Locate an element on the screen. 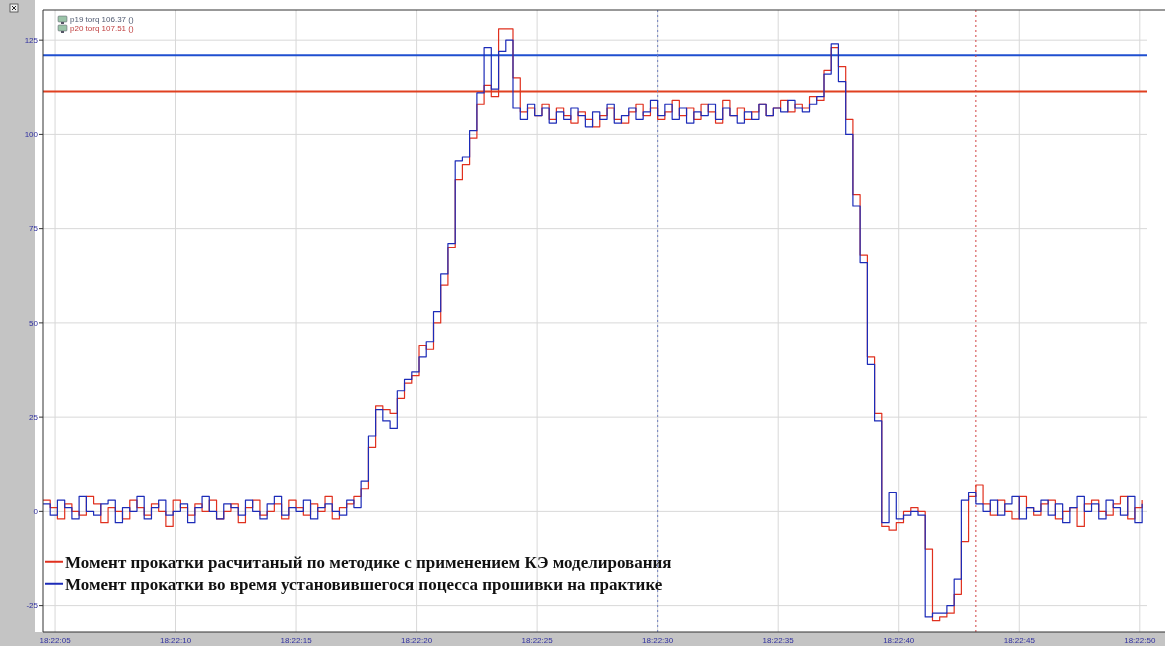 The height and width of the screenshot is (646, 1165). x-tick-label: 18:22:50 is located at coordinates (1140, 640).